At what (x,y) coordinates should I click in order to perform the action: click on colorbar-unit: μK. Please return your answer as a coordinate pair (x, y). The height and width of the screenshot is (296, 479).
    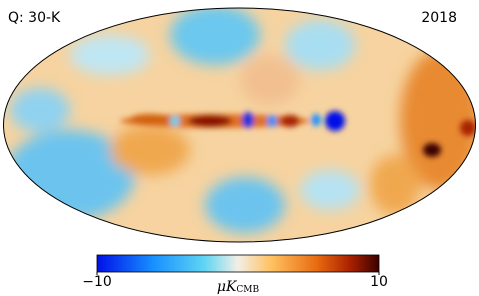
    Looking at the image, I should click on (227, 287).